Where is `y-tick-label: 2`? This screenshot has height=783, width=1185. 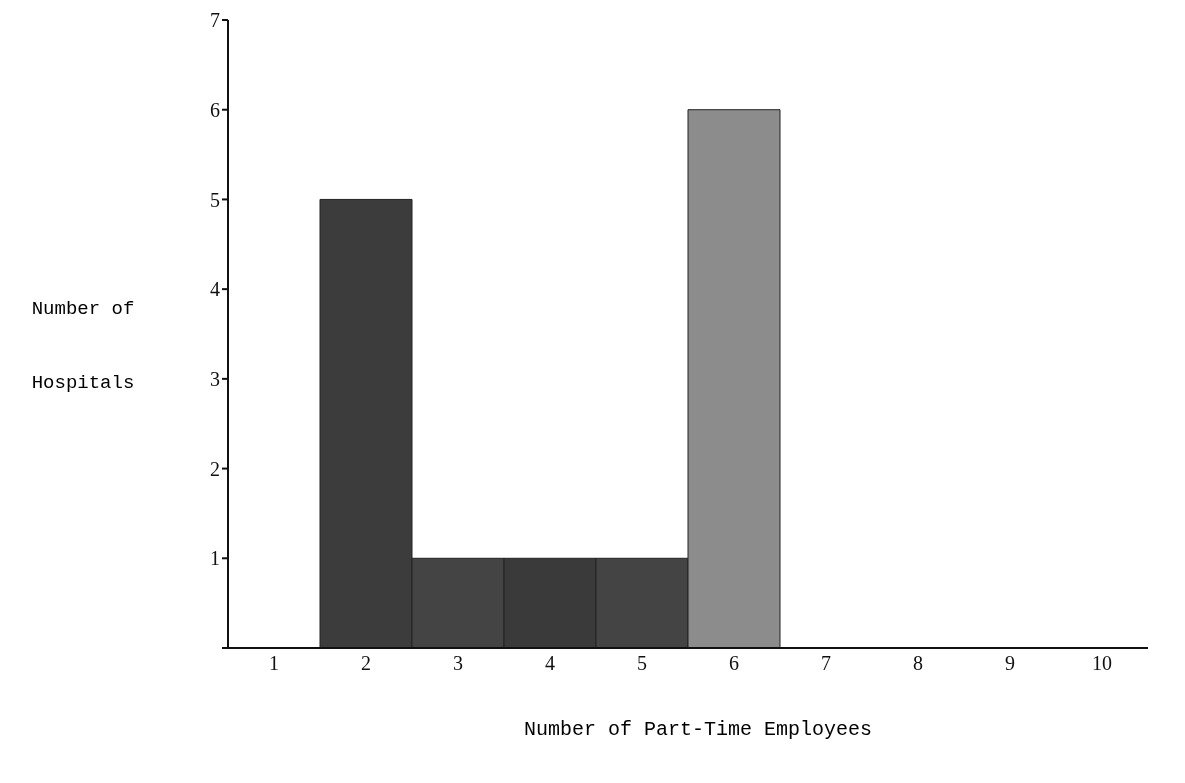
y-tick-label: 2 is located at coordinates (215, 468).